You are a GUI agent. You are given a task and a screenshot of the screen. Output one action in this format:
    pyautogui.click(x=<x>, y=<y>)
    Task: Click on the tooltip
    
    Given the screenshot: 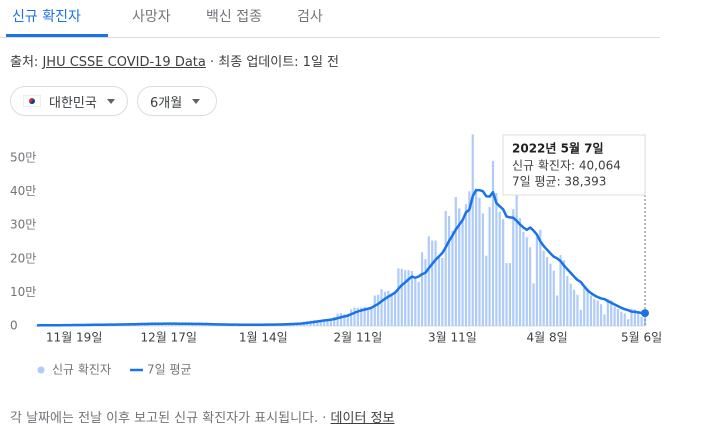 What is the action you would take?
    pyautogui.click(x=574, y=165)
    